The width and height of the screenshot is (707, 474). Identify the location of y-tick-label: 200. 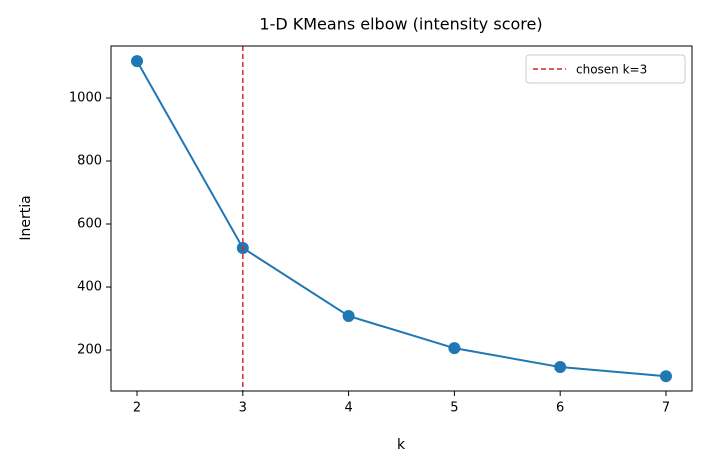
(89, 350).